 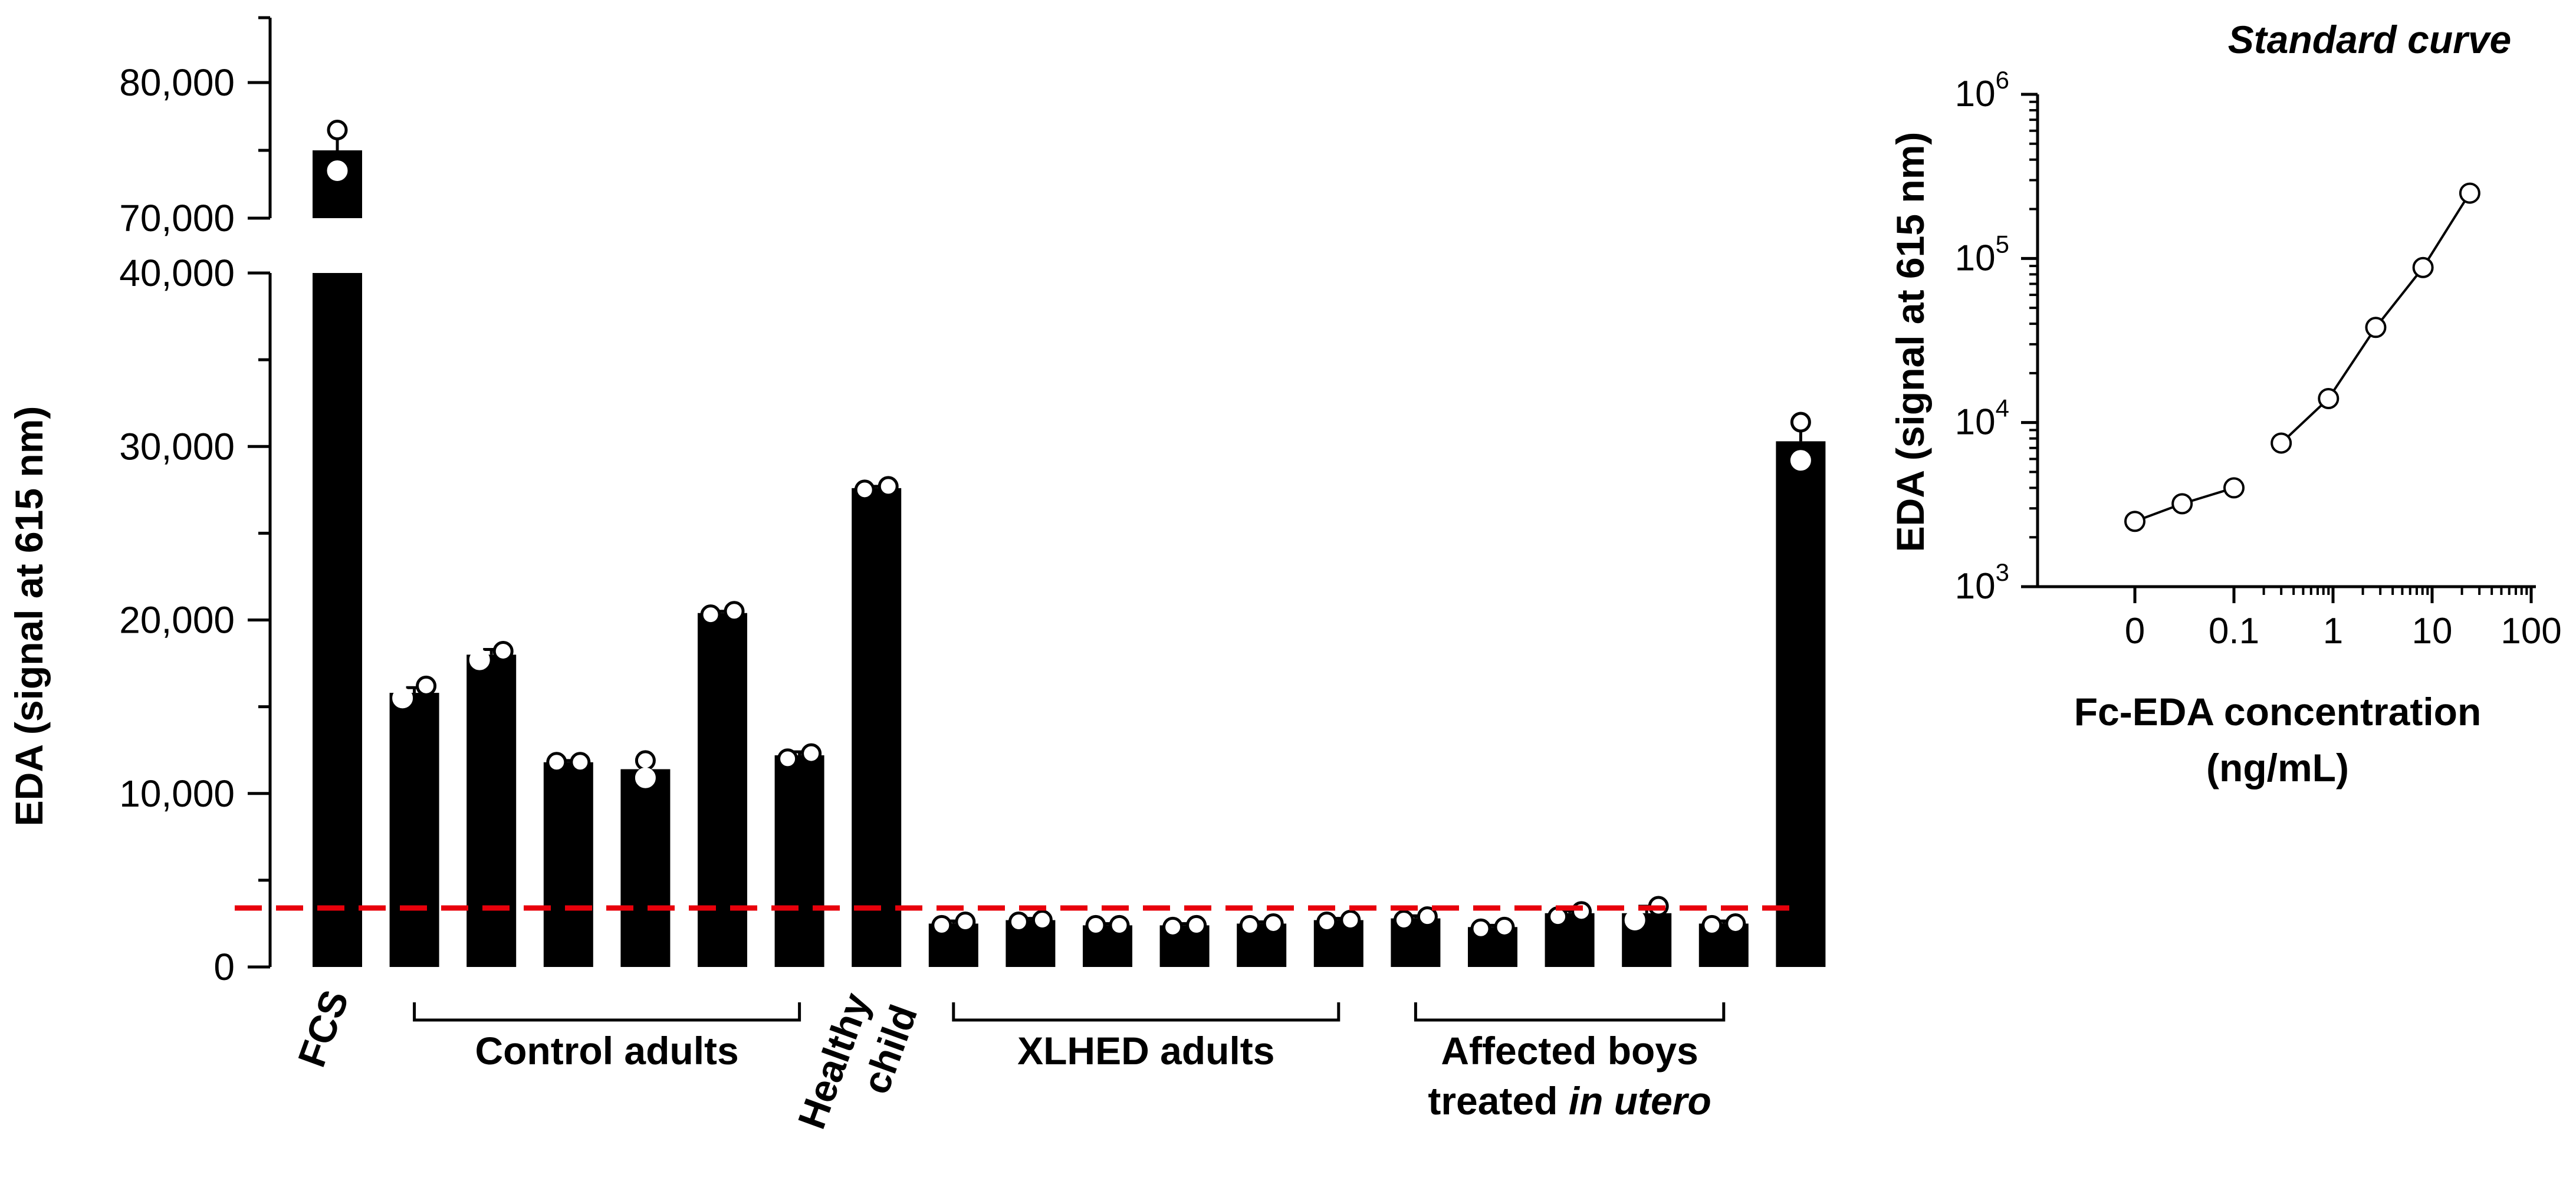 What do you see at coordinates (2135, 631) in the screenshot?
I see `std-x-tick-label: 0` at bounding box center [2135, 631].